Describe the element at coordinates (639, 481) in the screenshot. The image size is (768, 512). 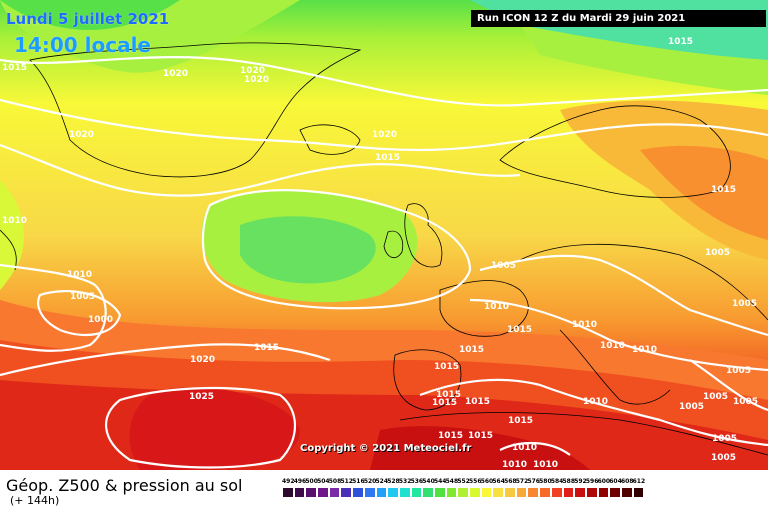
I see `scale-value-label: 612` at that location.